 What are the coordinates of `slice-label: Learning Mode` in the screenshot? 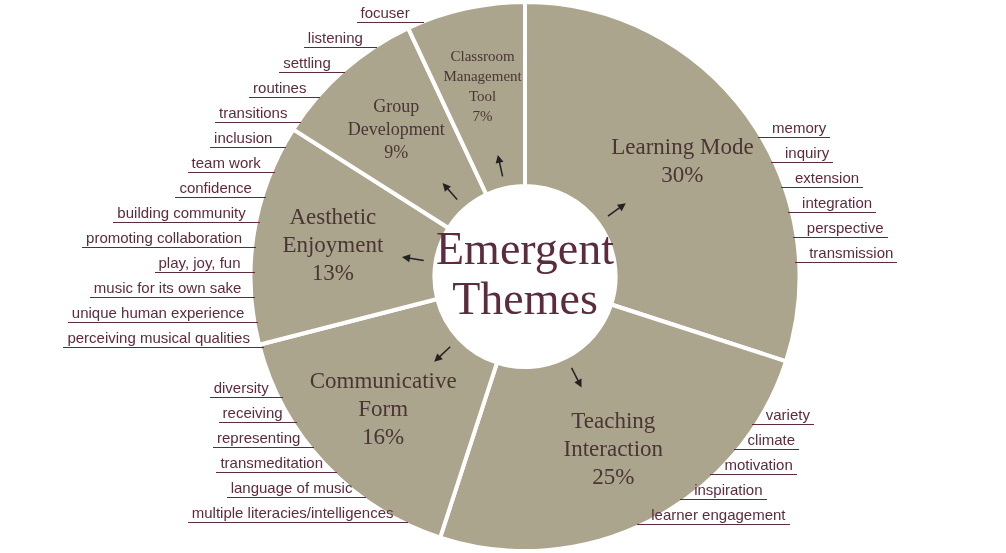 It's located at (682, 147).